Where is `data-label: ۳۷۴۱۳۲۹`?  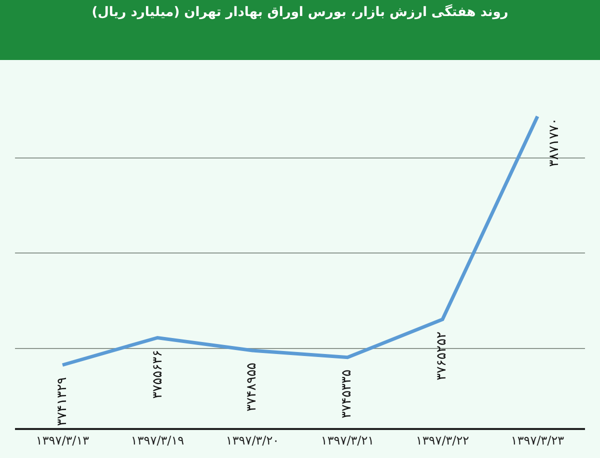
data-label: ۳۷۴۱۳۲۹ is located at coordinates (62, 401).